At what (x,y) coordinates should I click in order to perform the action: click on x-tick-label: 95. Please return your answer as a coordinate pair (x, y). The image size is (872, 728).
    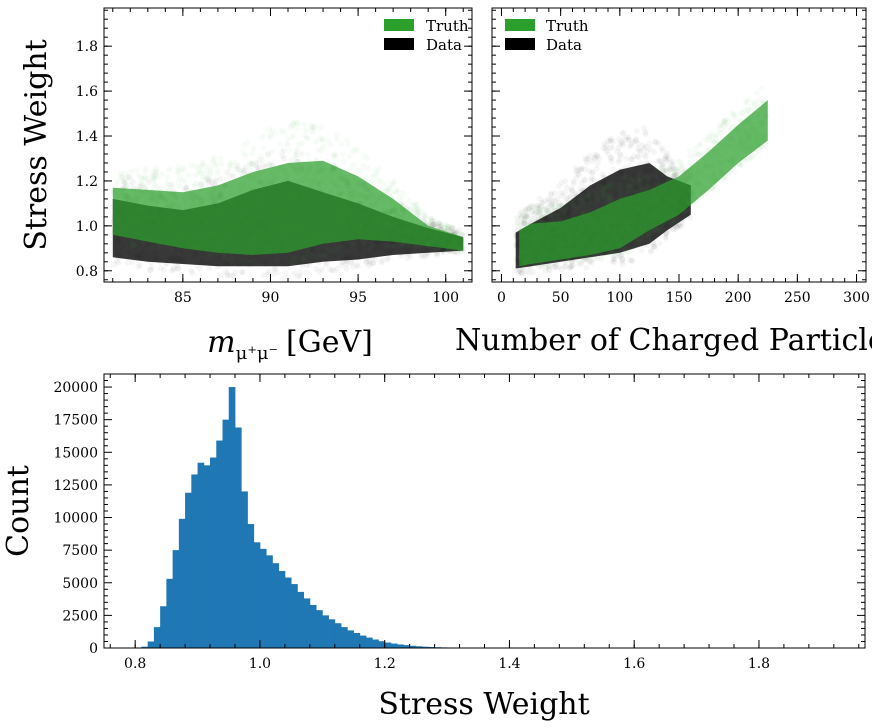
    Looking at the image, I should click on (358, 298).